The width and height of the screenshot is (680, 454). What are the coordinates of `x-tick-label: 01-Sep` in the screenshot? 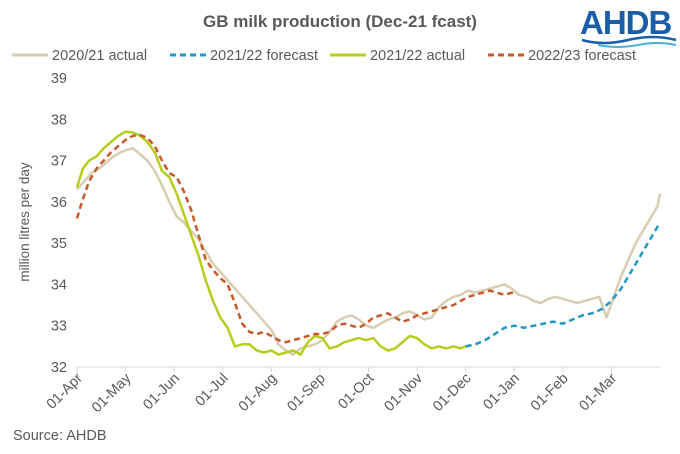 It's located at (306, 393).